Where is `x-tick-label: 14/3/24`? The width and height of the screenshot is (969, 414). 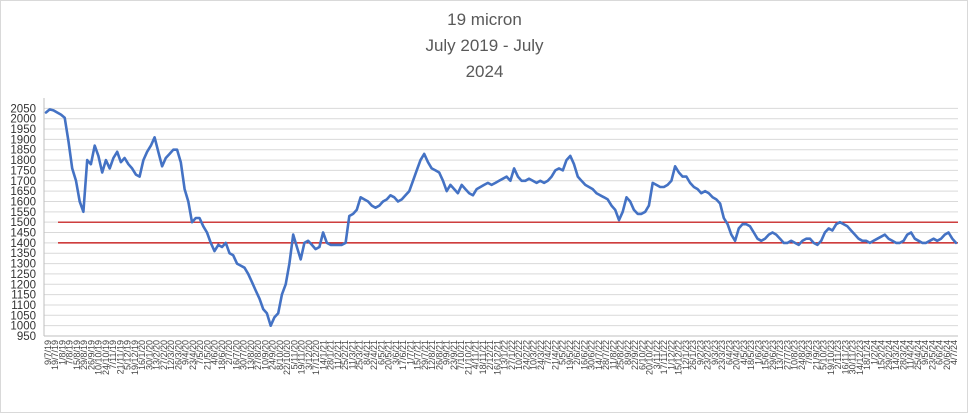
x-tick-label: 14/3/24 is located at coordinates (896, 355).